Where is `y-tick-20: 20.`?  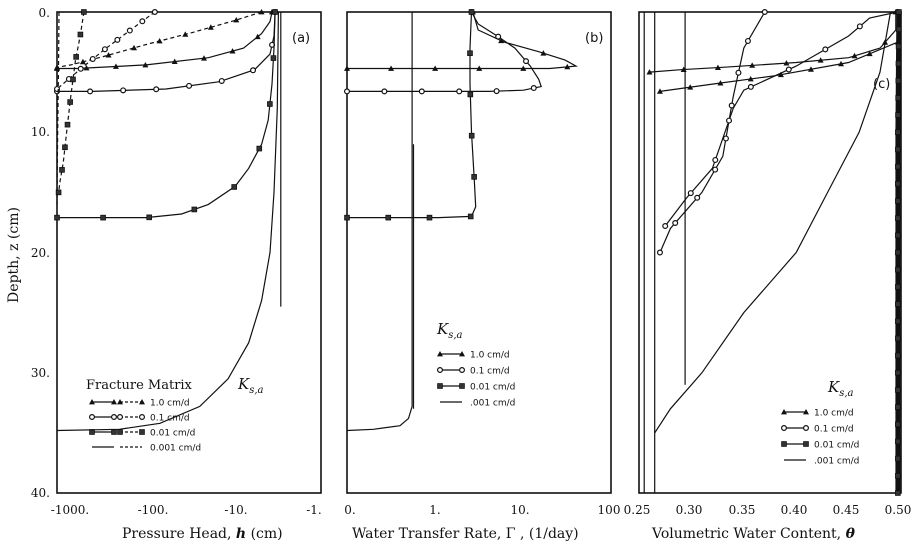 y-tick-20: 20. is located at coordinates (40, 253).